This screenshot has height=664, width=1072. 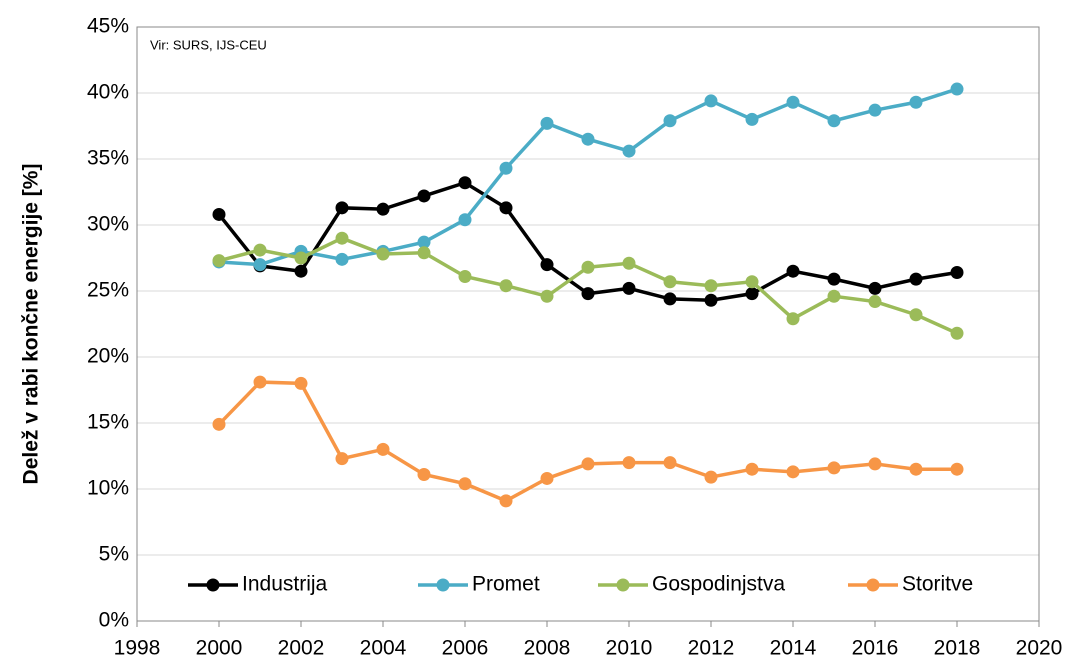 I want to click on y-axis-label: Delež v rabi končne energije [%], so click(x=31, y=324).